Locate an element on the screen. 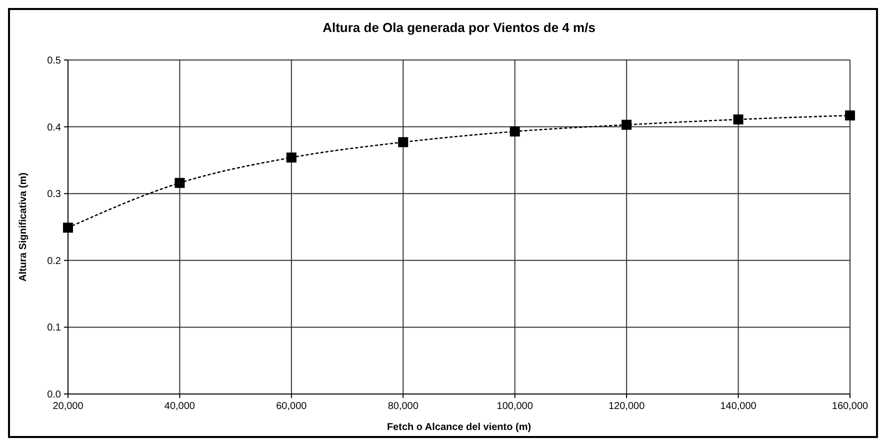 The height and width of the screenshot is (447, 887). x-tick-label: 80,000 is located at coordinates (403, 406).